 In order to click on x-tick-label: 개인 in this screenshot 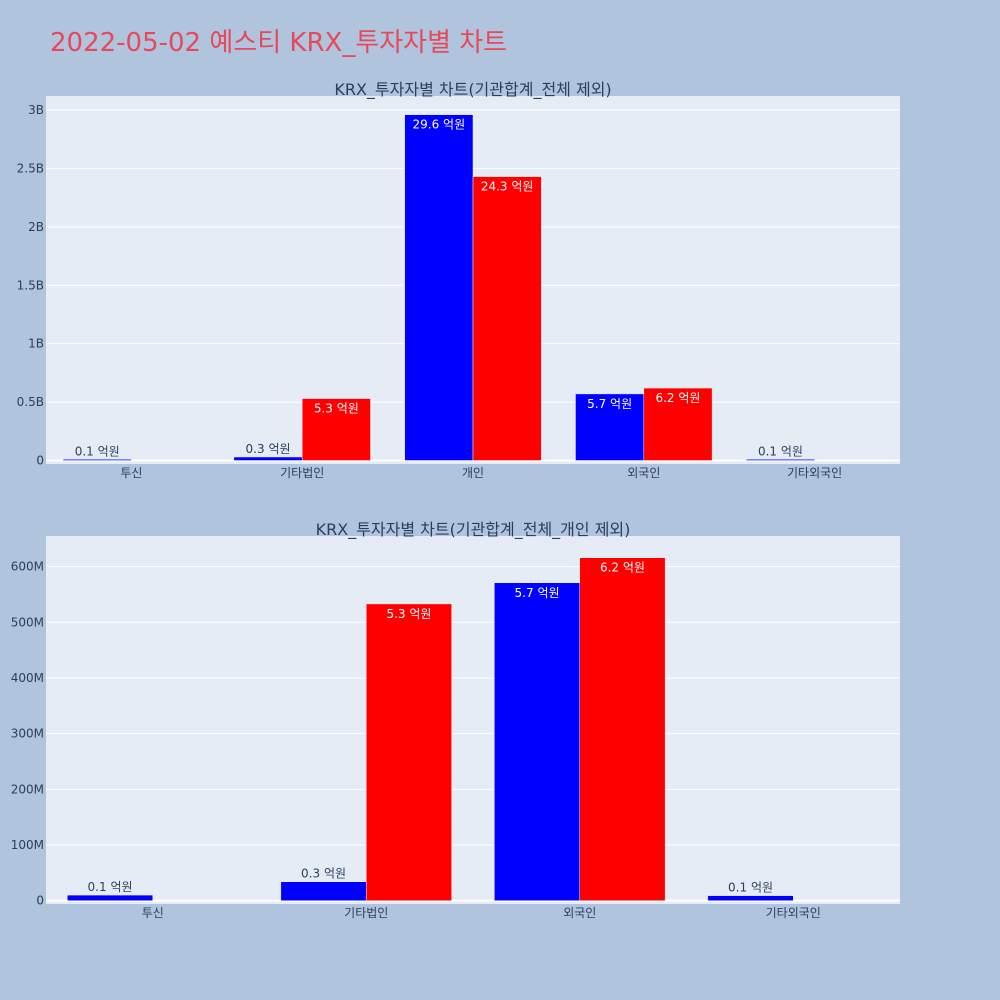, I will do `click(473, 473)`.